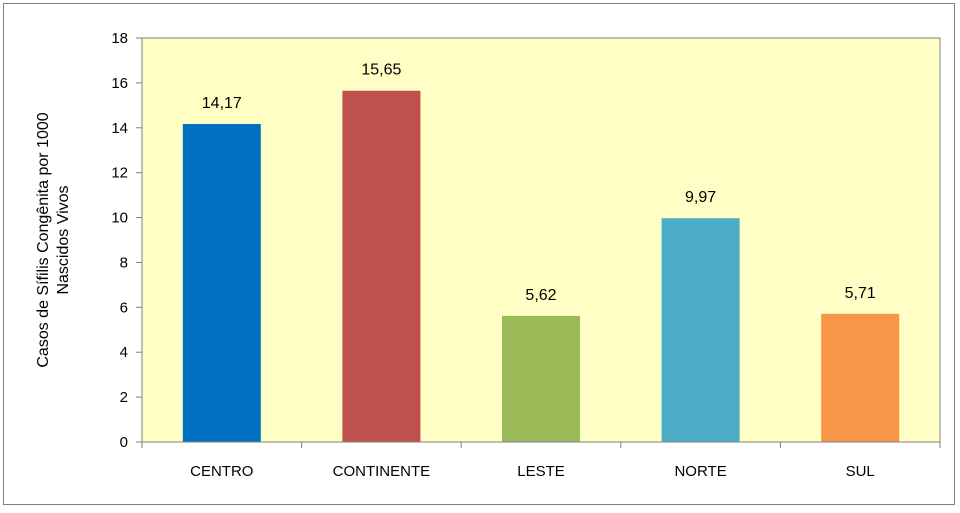  Describe the element at coordinates (382, 471) in the screenshot. I see `x-category-label: CONTINENTE` at that location.